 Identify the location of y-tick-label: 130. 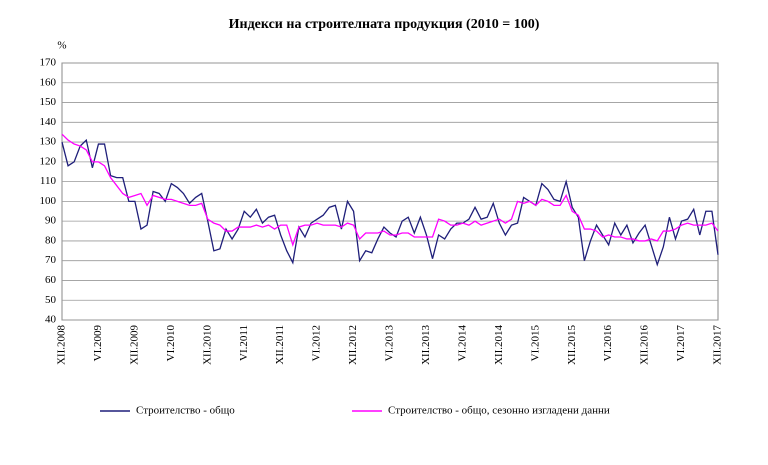
(48, 142).